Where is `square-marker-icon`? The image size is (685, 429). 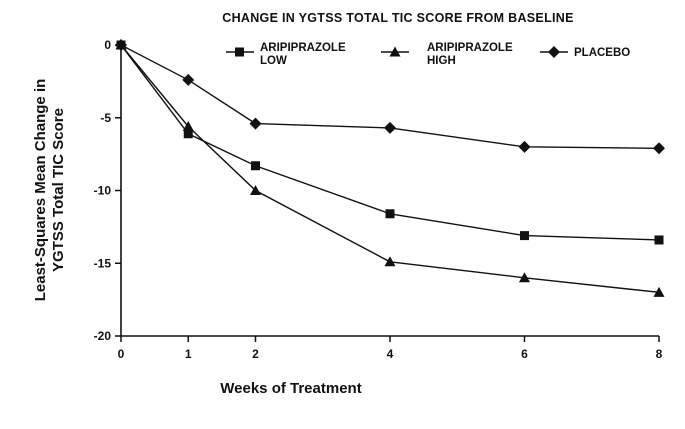 square-marker-icon is located at coordinates (239, 52).